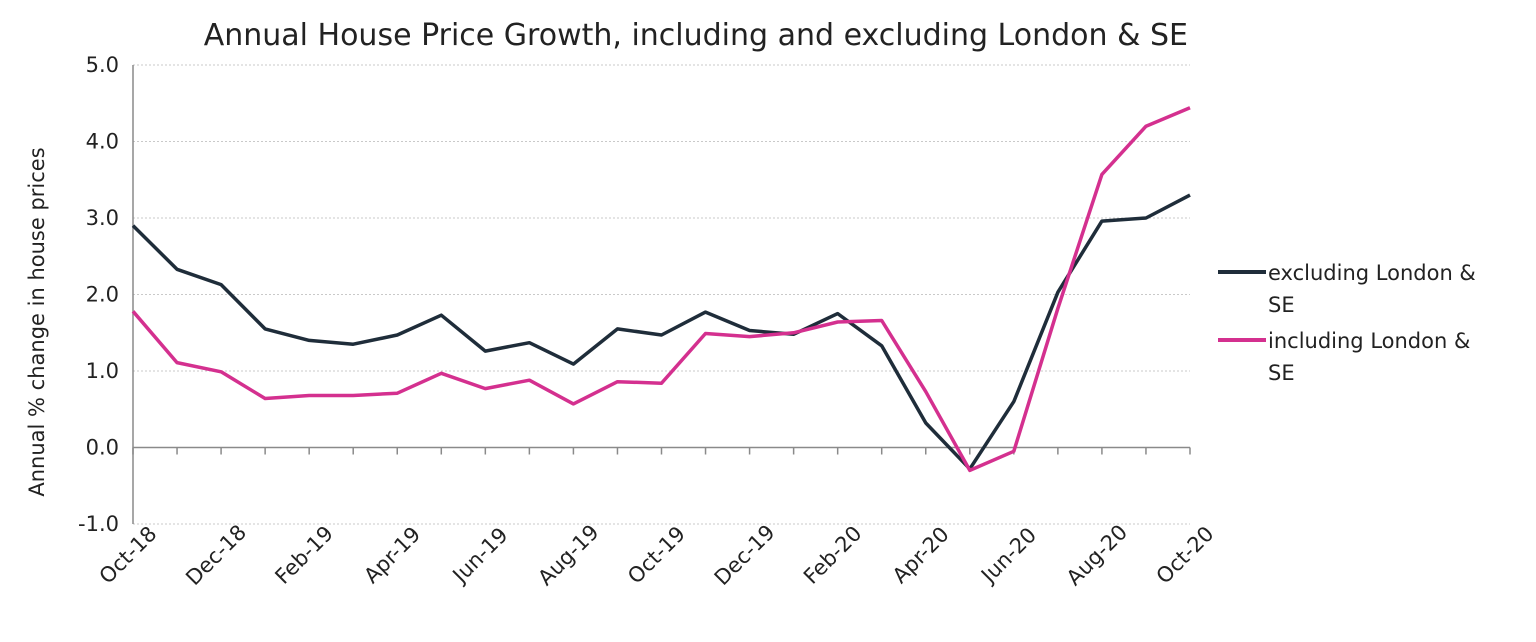 The width and height of the screenshot is (1536, 642). I want to click on x-tick-label: Aug-20, so click(1097, 555).